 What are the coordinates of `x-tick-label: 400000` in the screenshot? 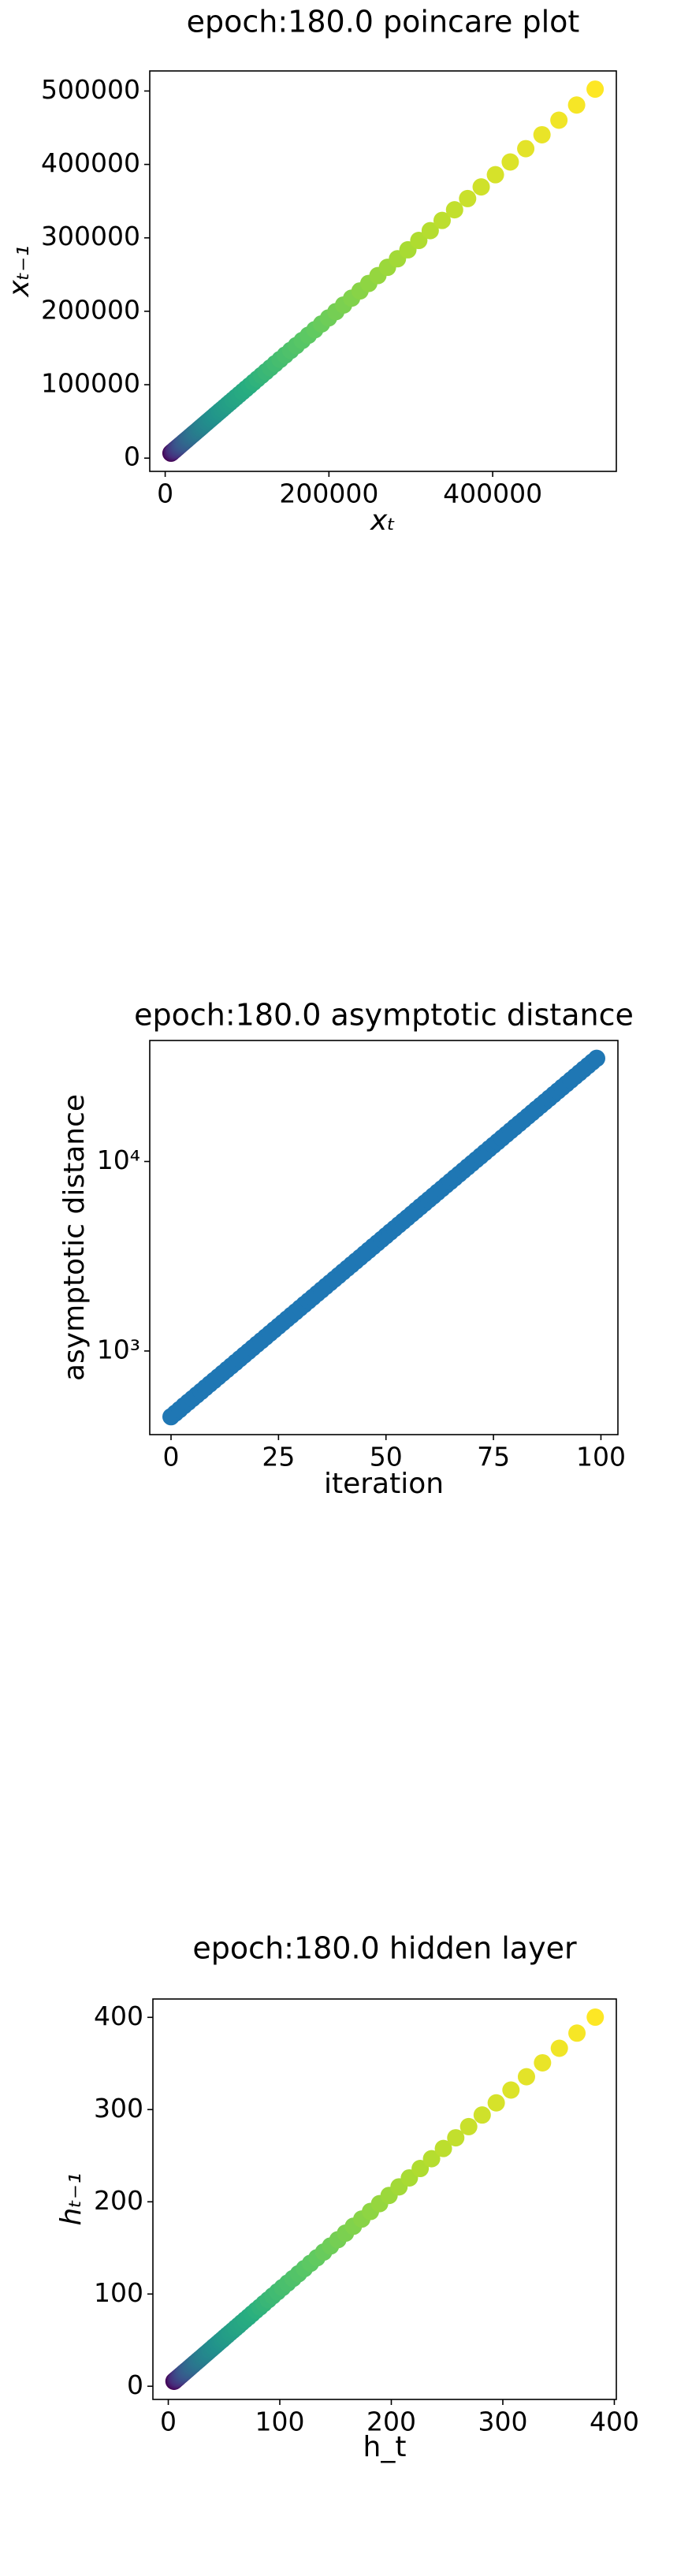 It's located at (492, 493).